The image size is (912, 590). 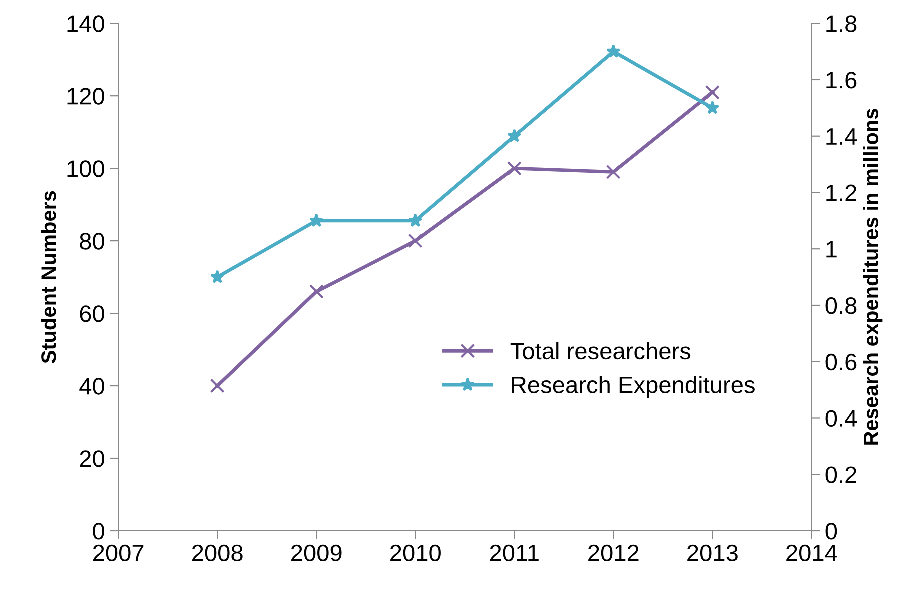 What do you see at coordinates (415, 553) in the screenshot?
I see `x-tick-label: 2010` at bounding box center [415, 553].